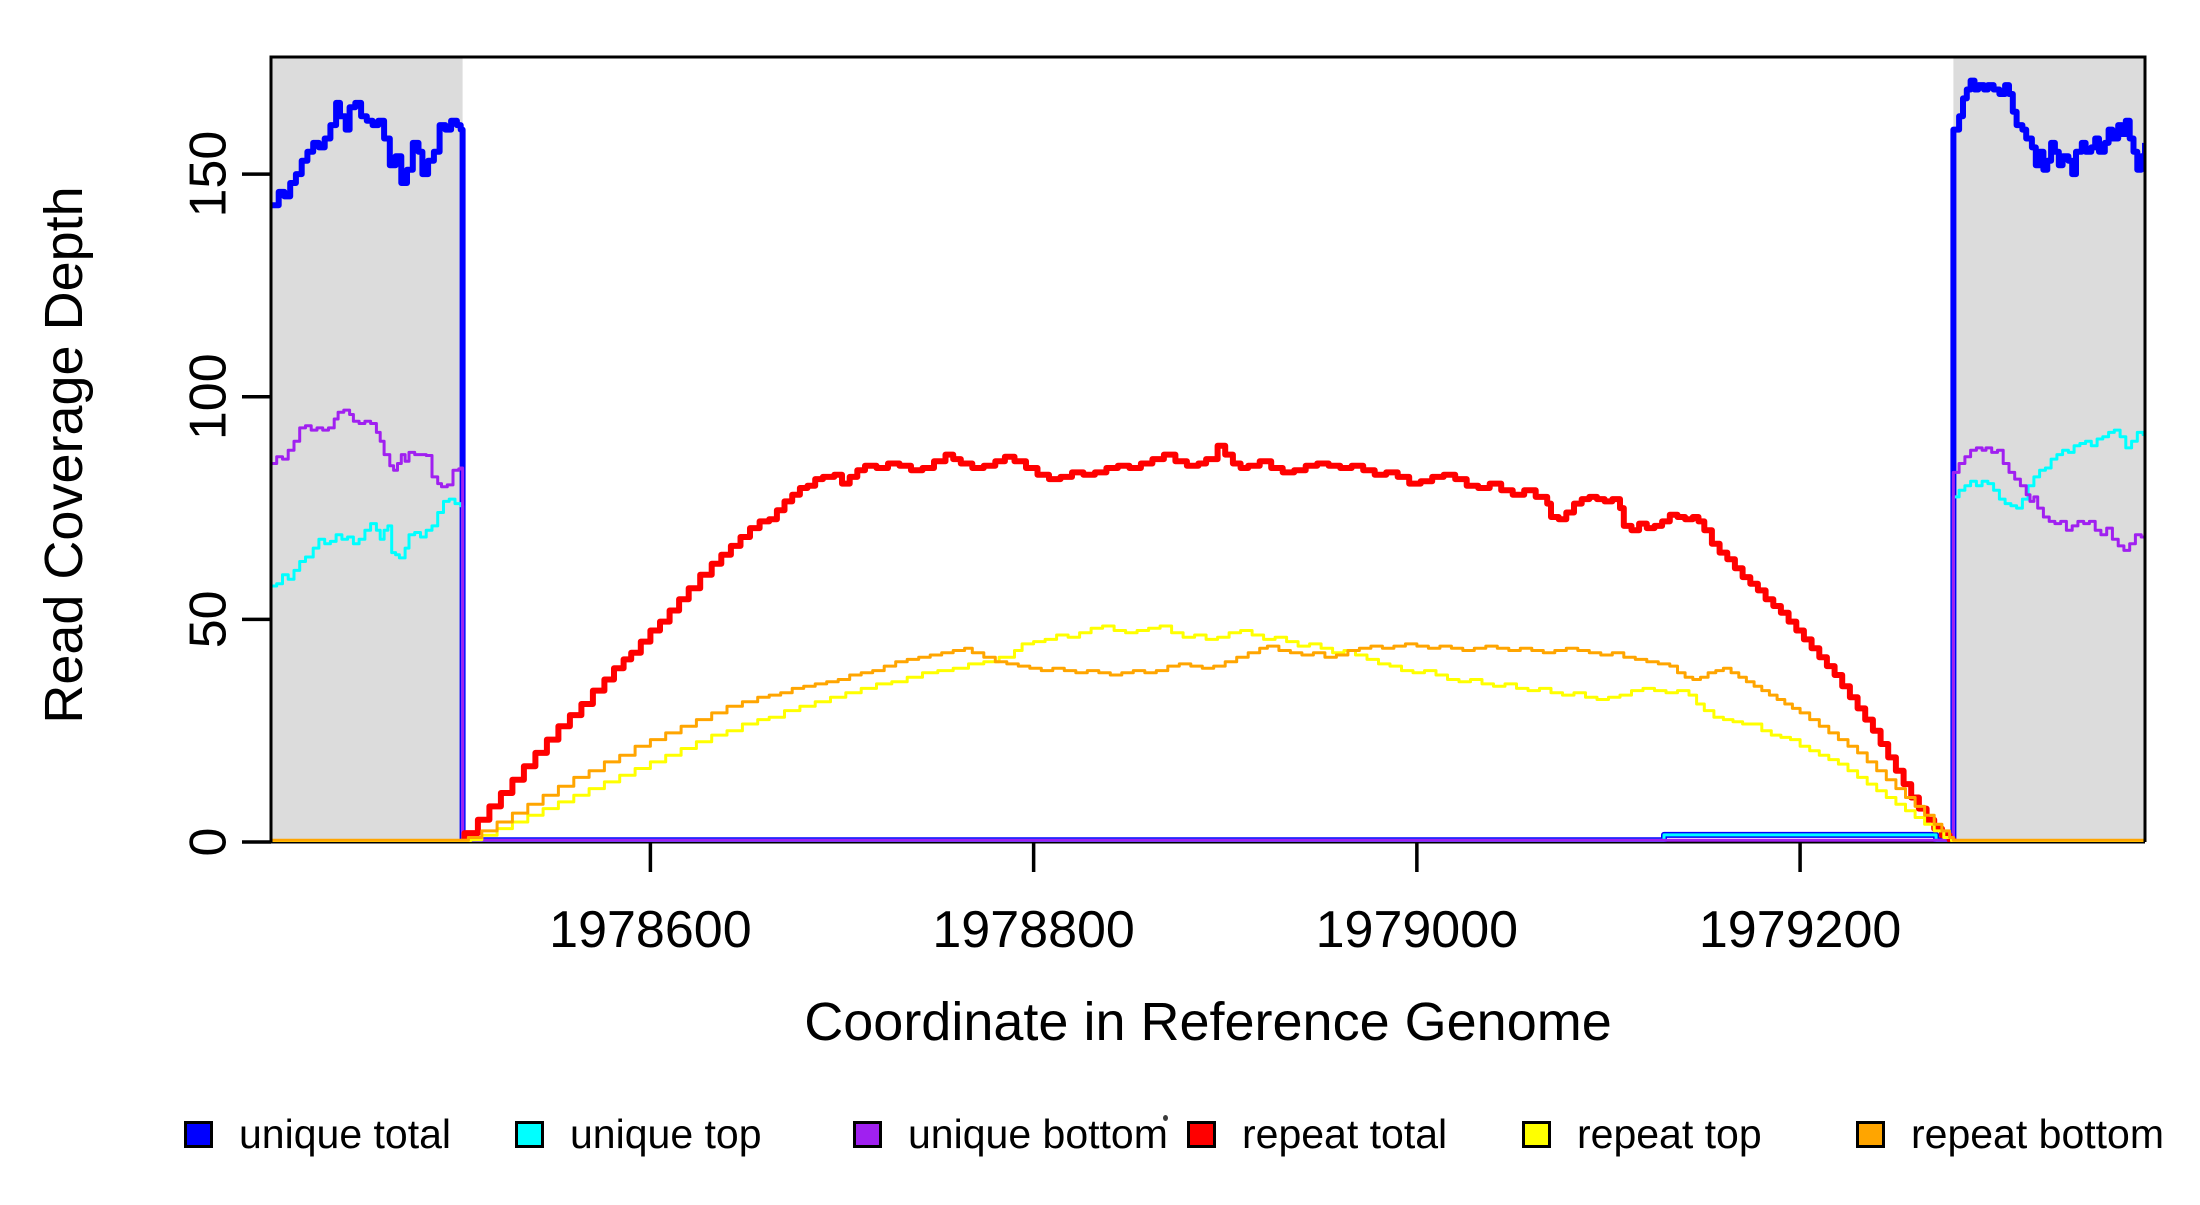 The height and width of the screenshot is (1205, 2200). I want to click on legend-item-unique-top: unique top, so click(638, 1134).